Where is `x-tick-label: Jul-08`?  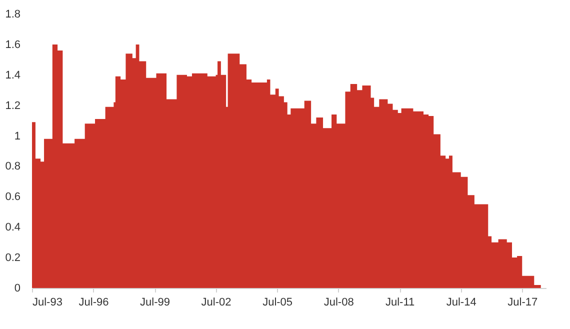
x-tick-label: Jul-08 is located at coordinates (339, 302).